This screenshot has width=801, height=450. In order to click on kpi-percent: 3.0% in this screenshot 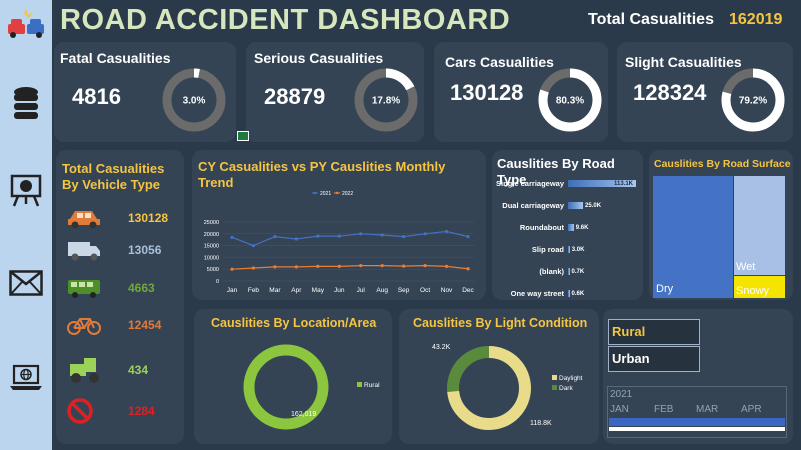, I will do `click(194, 101)`.